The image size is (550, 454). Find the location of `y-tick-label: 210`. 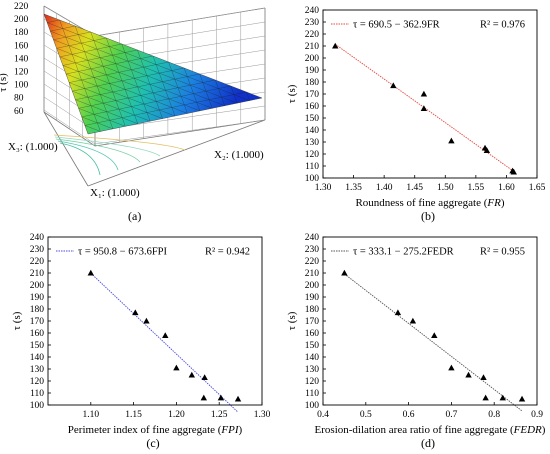

y-tick-label: 210 is located at coordinates (312, 274).